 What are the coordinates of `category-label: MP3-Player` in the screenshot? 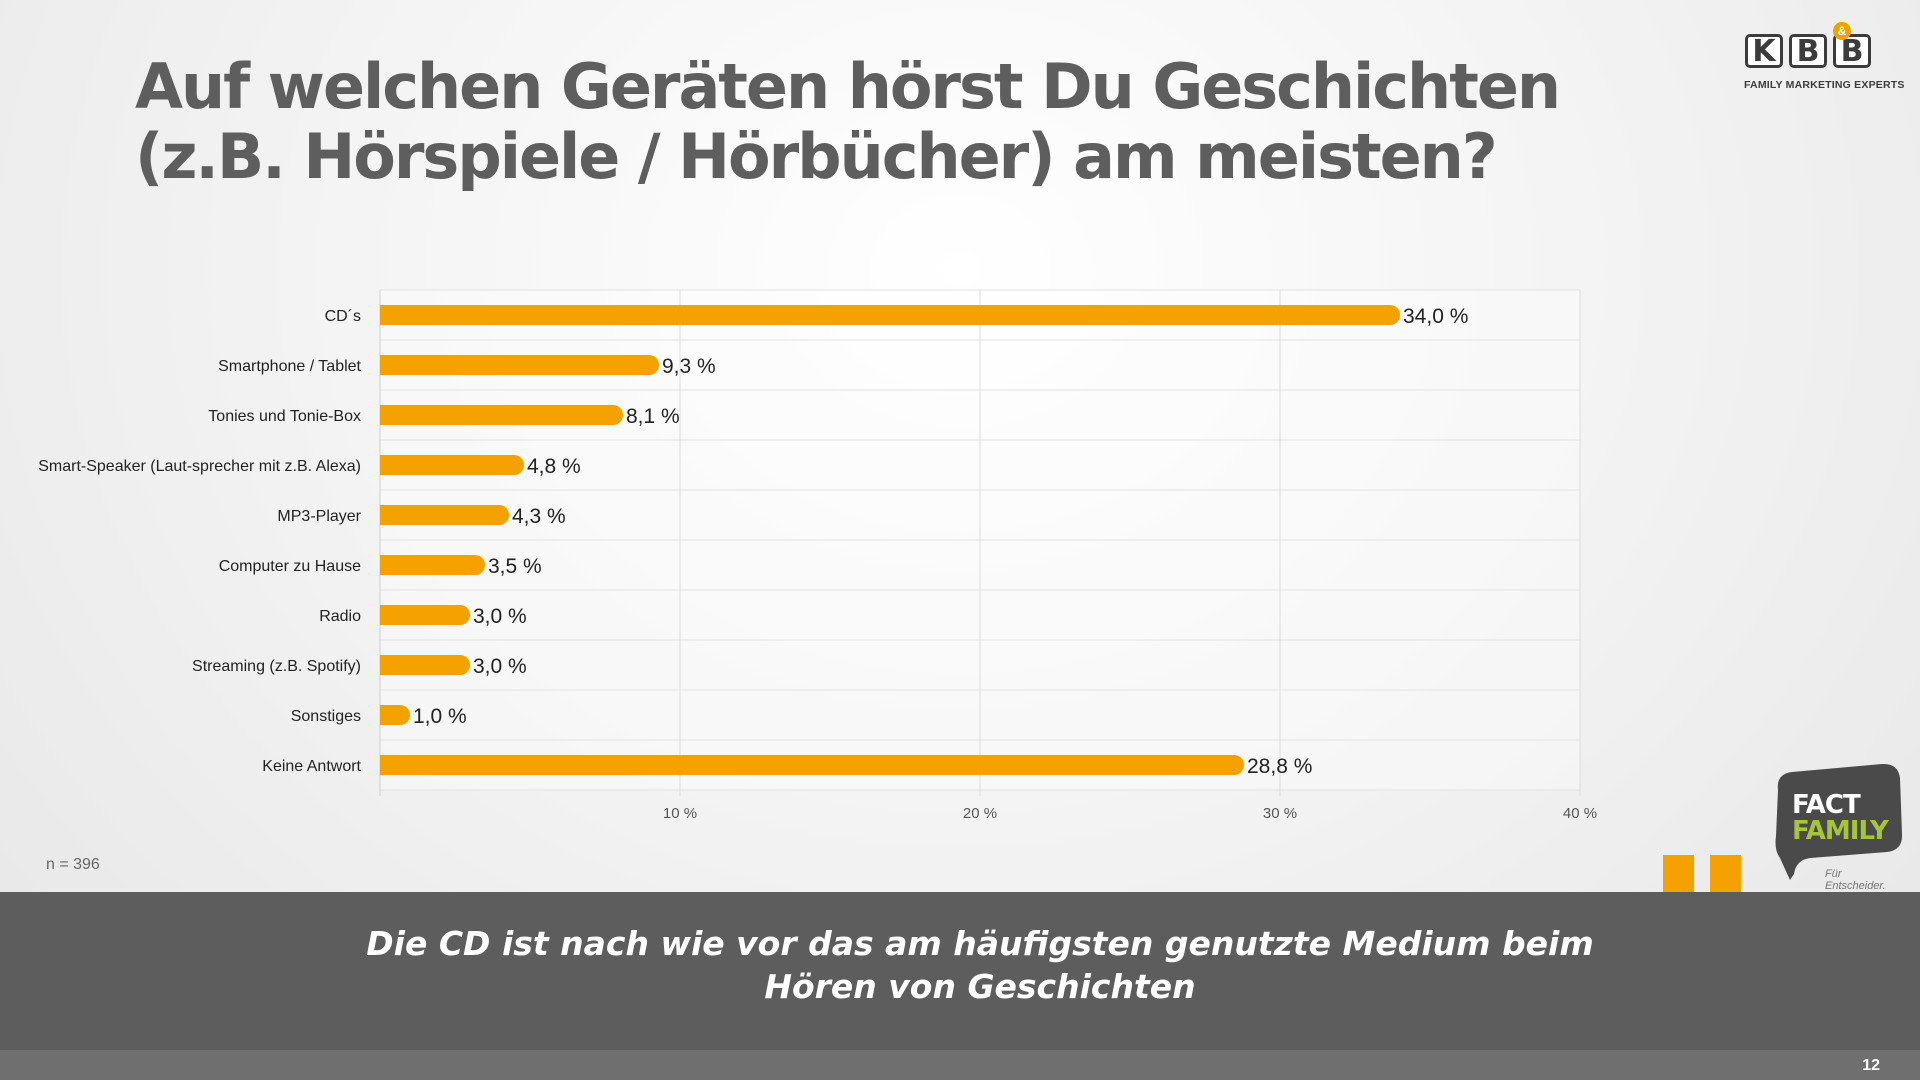 It's located at (319, 516).